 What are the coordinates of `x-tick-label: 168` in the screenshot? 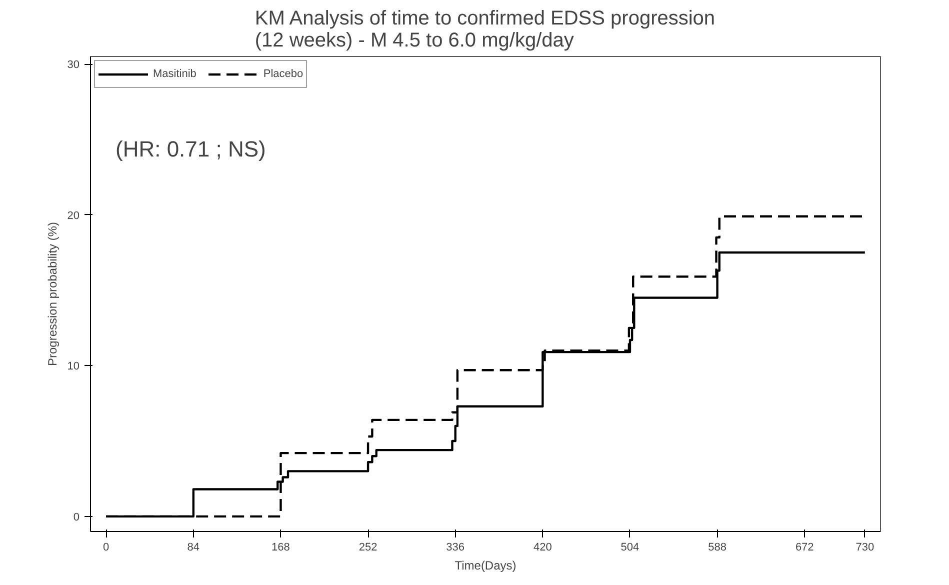 It's located at (281, 548).